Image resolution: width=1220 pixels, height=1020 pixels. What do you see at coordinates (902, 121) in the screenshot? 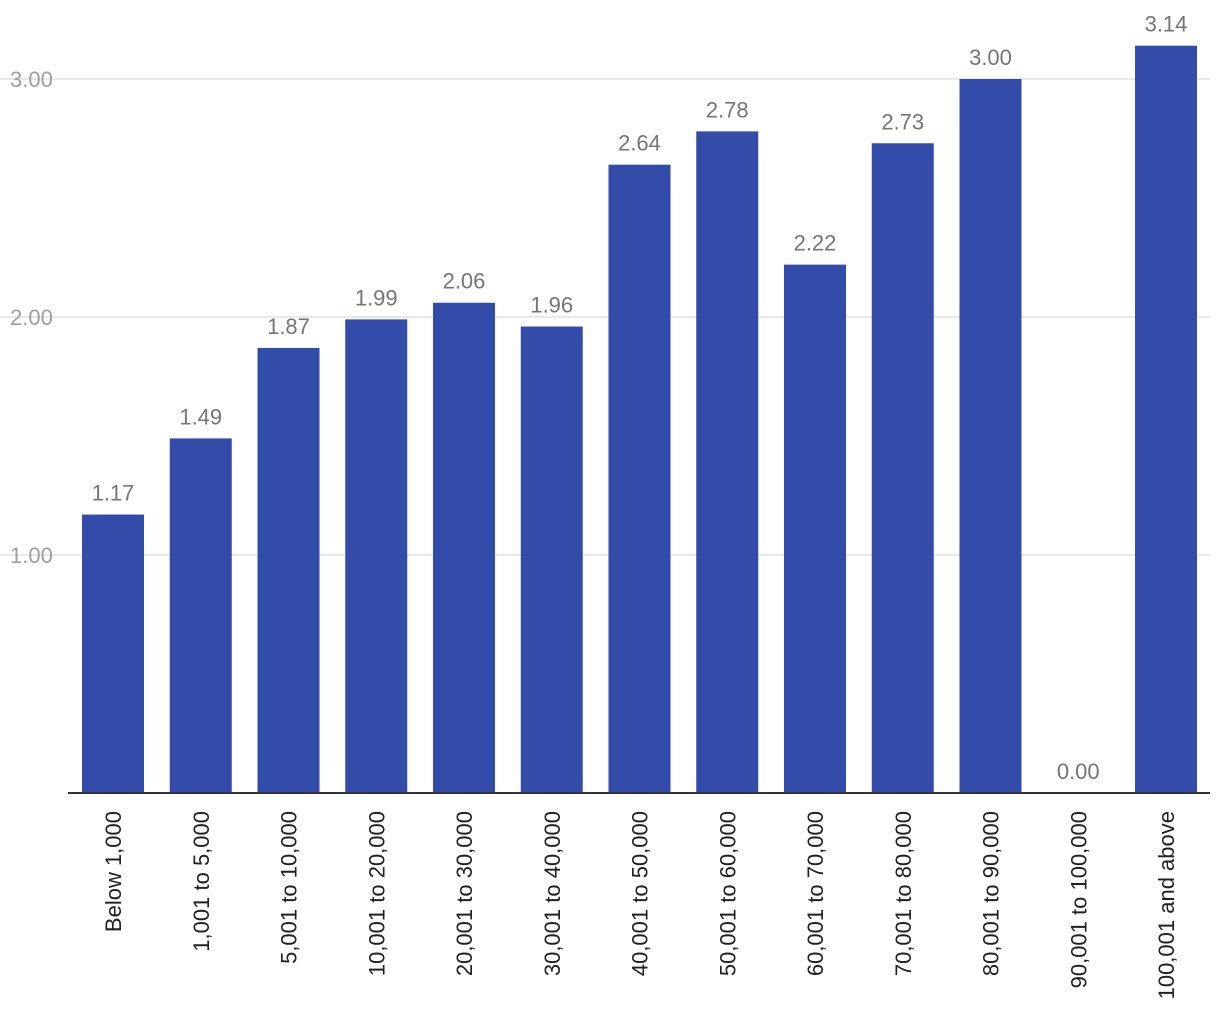
I see `data-label: 2.73` at bounding box center [902, 121].